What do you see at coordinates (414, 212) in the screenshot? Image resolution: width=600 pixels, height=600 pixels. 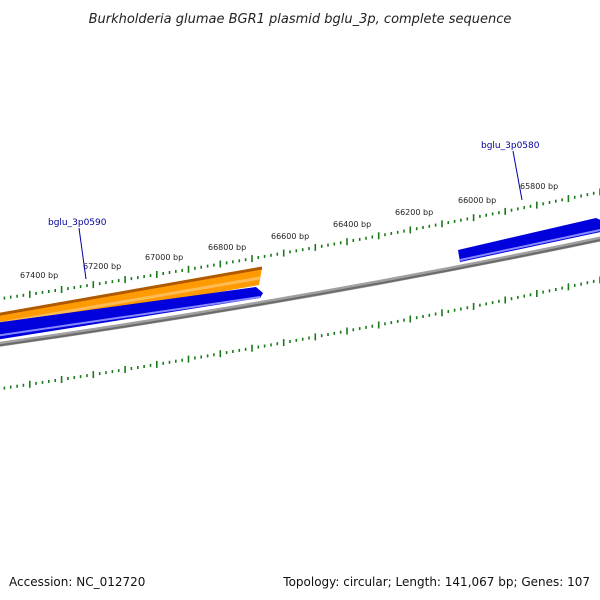 I see `ruler-label: 66200 bp` at bounding box center [414, 212].